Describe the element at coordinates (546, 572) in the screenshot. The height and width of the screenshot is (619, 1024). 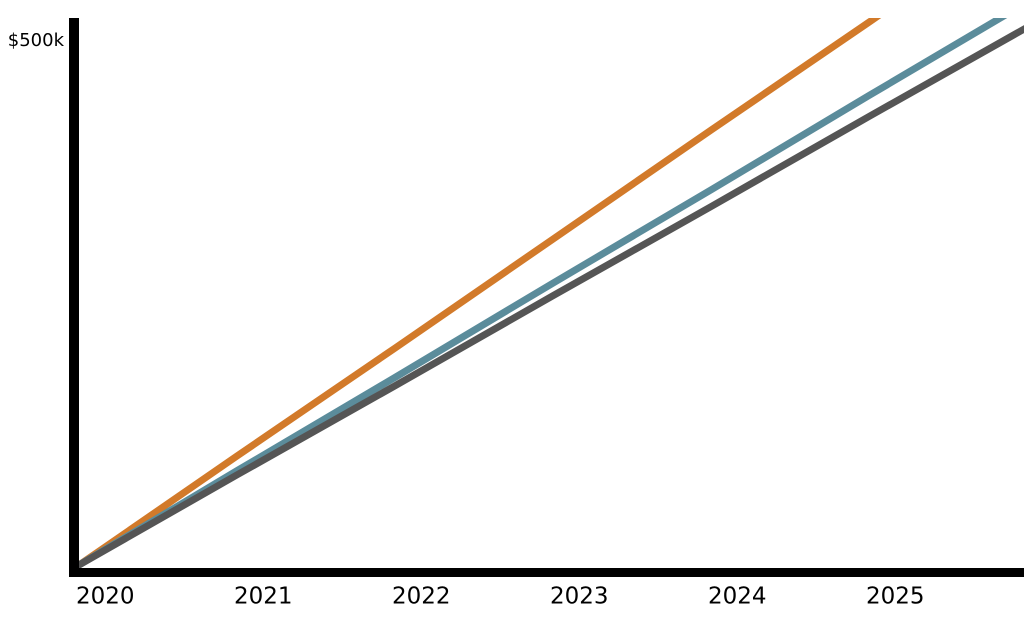
I see `x-axis` at that location.